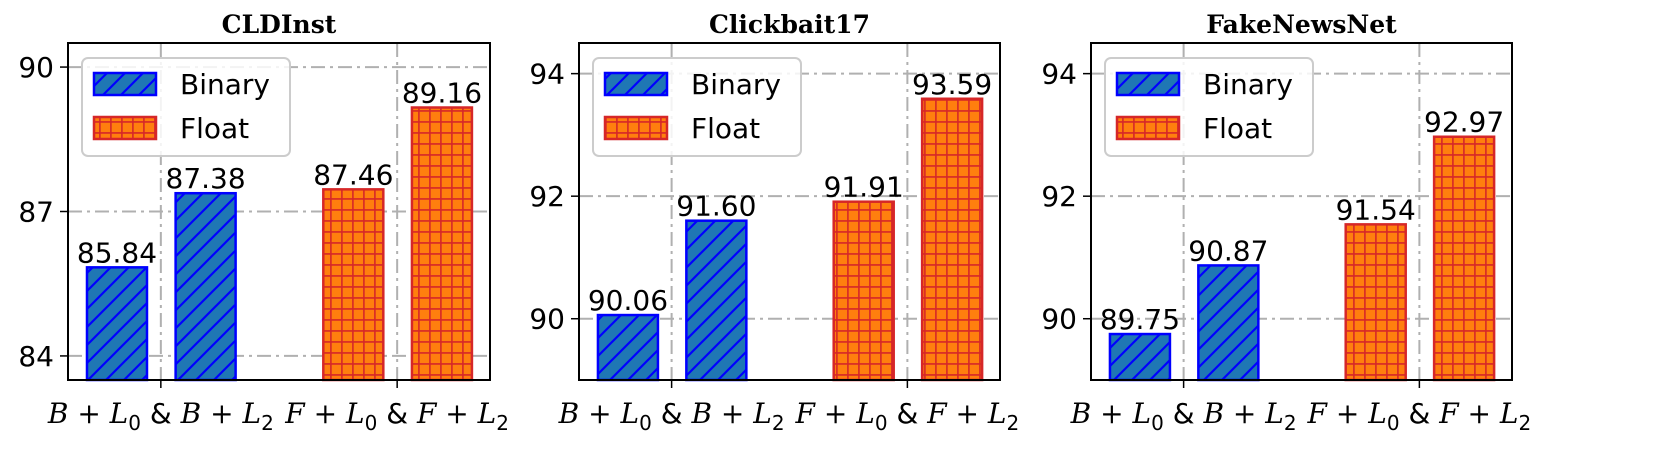  Describe the element at coordinates (952, 84) in the screenshot. I see `bar-value-label: 93.59` at that location.